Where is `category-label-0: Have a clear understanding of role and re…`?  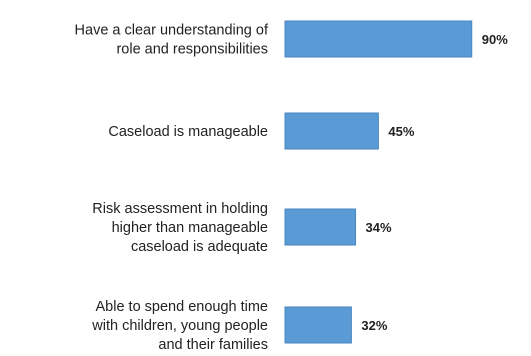
category-label-0: Have a clear understanding of role and re… is located at coordinates (172, 40).